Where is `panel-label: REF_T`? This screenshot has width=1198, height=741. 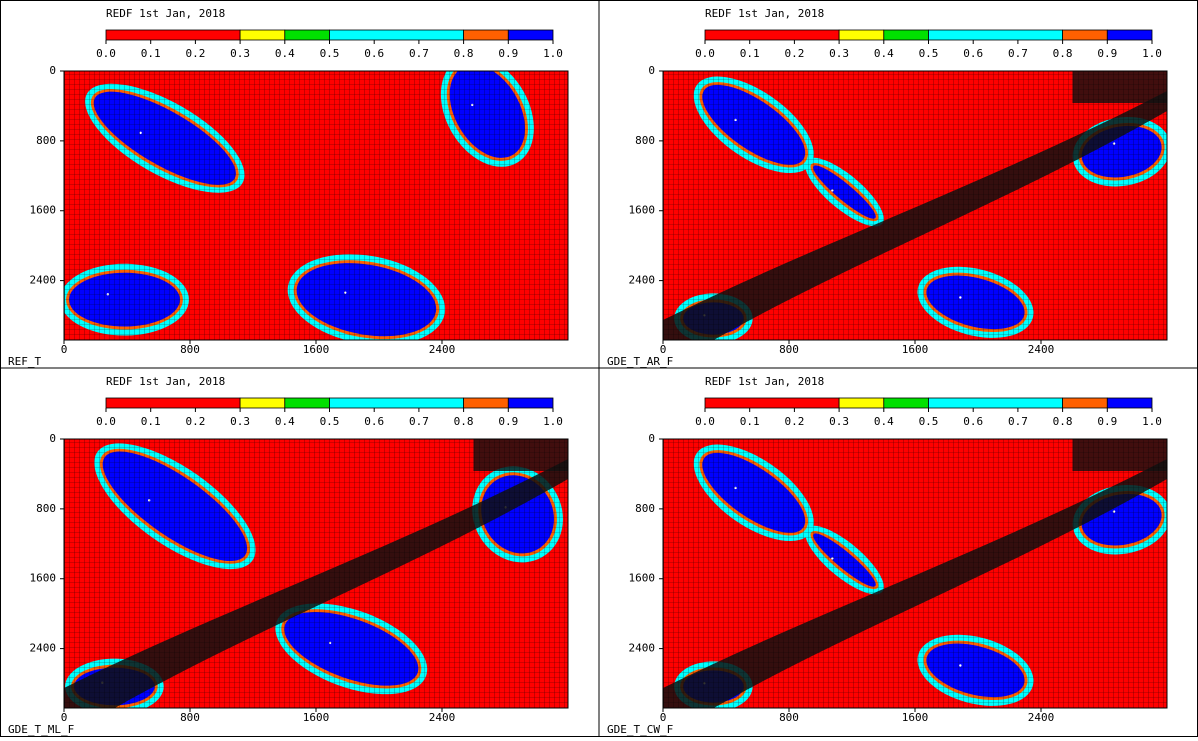 panel-label: REF_T is located at coordinates (24, 361).